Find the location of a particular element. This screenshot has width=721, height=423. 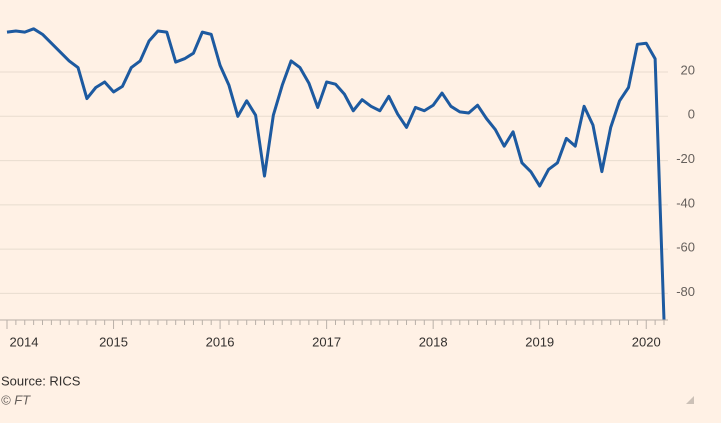

x-tick-label: 2020 is located at coordinates (646, 341).